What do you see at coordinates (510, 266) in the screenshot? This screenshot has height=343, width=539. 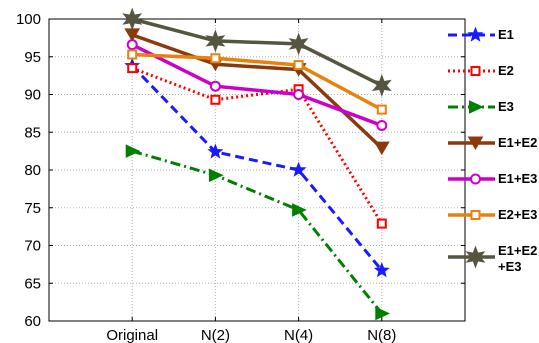 I see `legend-label: +E3` at bounding box center [510, 266].